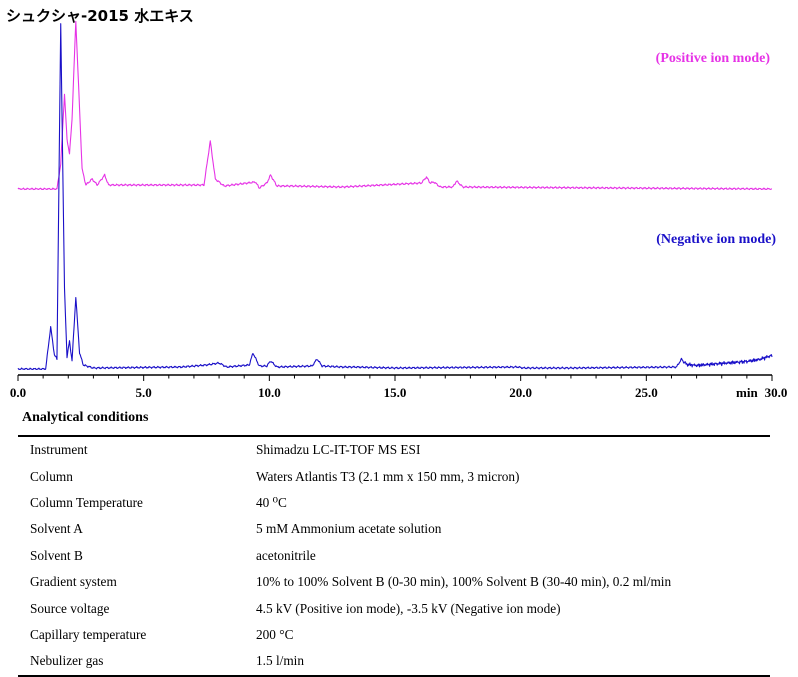 The width and height of the screenshot is (798, 677). Describe the element at coordinates (394, 661) in the screenshot. I see `conditions-row: Nebulizer gas 1.5 l/min` at that location.